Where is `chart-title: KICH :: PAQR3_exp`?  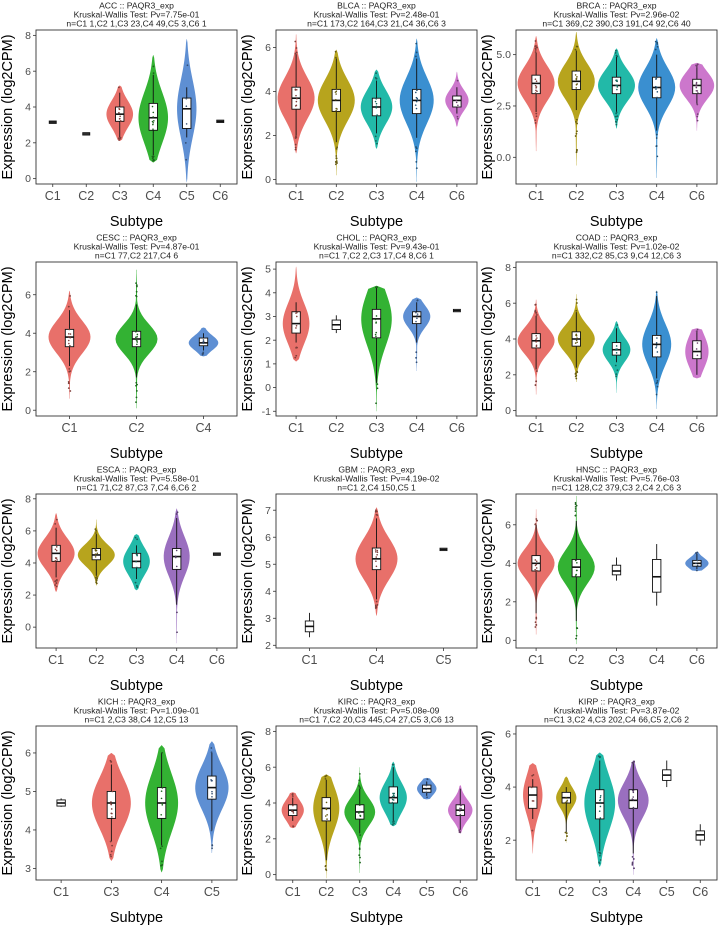
chart-title: KICH :: PAQR3_exp is located at coordinates (136, 702).